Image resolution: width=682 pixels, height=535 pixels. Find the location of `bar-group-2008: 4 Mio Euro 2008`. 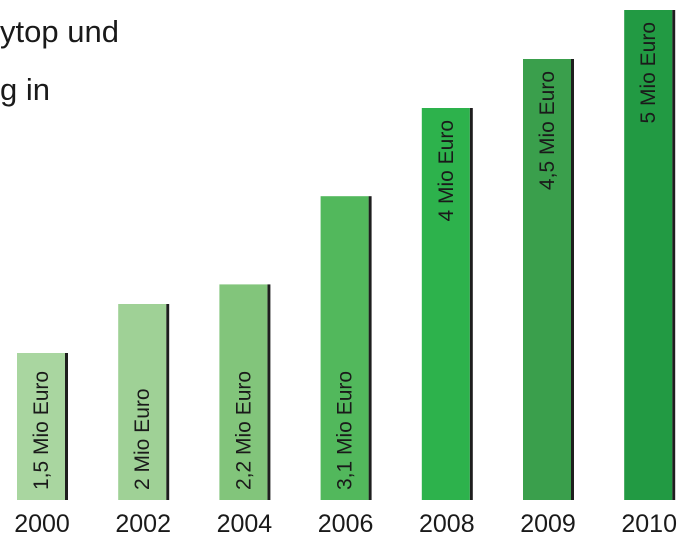

bar-group-2008: 4 Mio Euro 2008 is located at coordinates (447, 321).